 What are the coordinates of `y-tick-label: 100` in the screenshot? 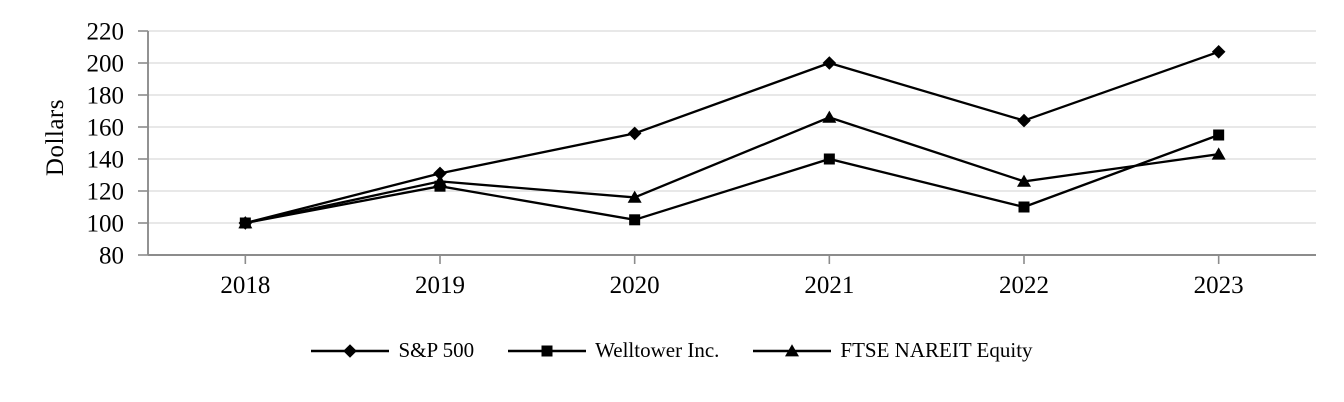 It's located at (106, 224).